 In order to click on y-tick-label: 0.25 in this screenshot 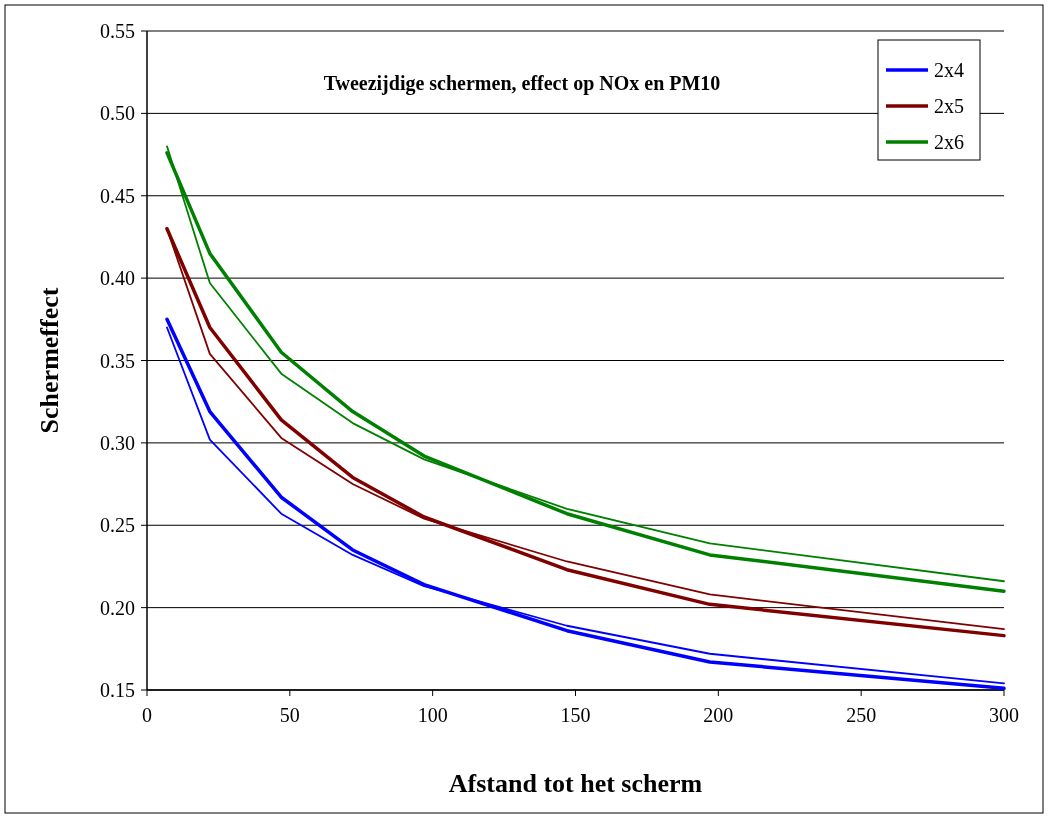, I will do `click(117, 525)`.